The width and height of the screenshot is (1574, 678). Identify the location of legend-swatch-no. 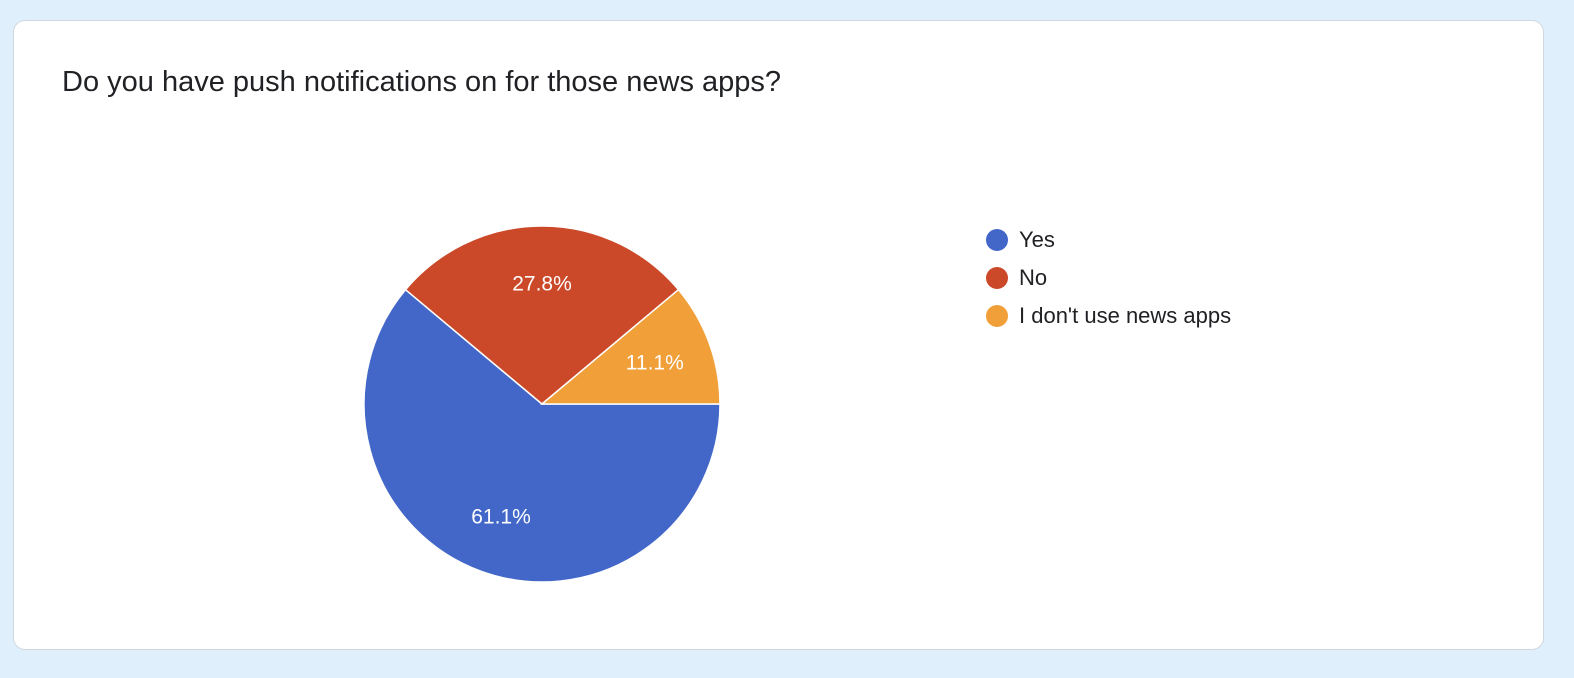
(997, 278).